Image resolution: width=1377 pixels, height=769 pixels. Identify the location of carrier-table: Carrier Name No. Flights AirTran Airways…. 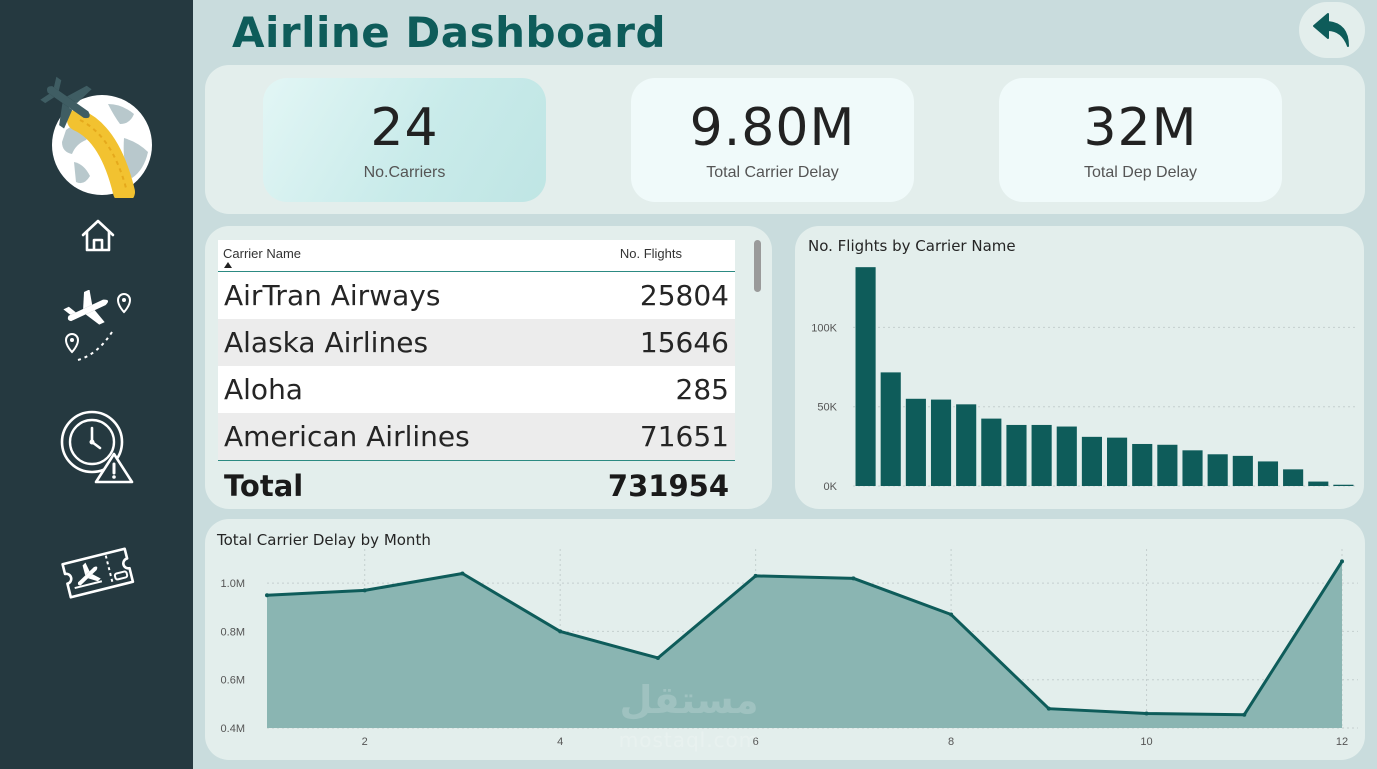
(476, 375).